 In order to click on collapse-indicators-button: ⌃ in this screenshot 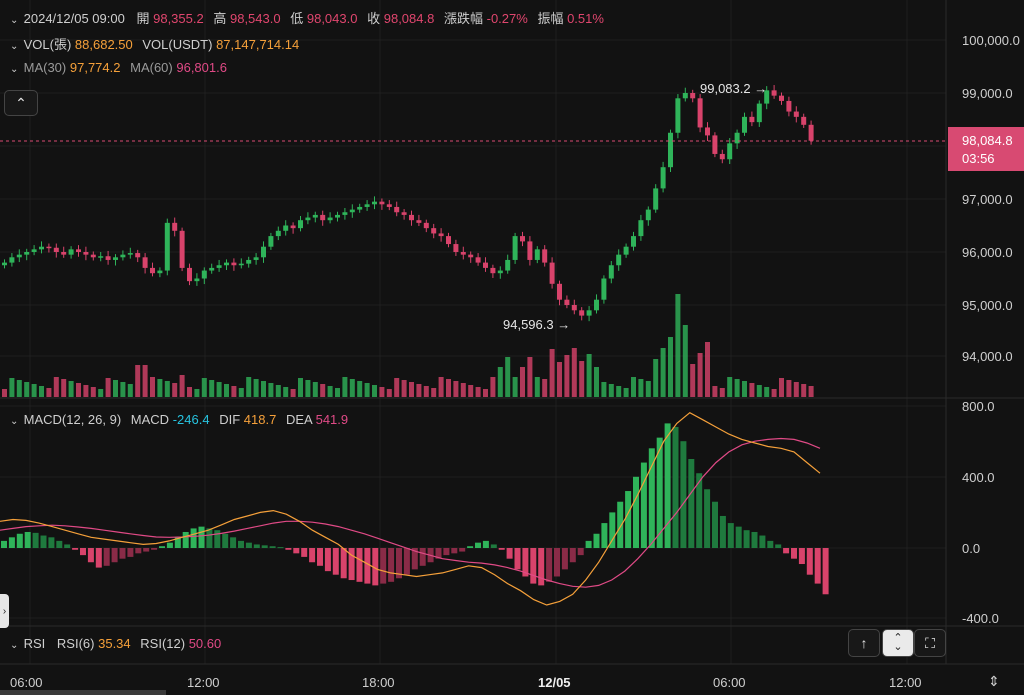, I will do `click(21, 103)`.